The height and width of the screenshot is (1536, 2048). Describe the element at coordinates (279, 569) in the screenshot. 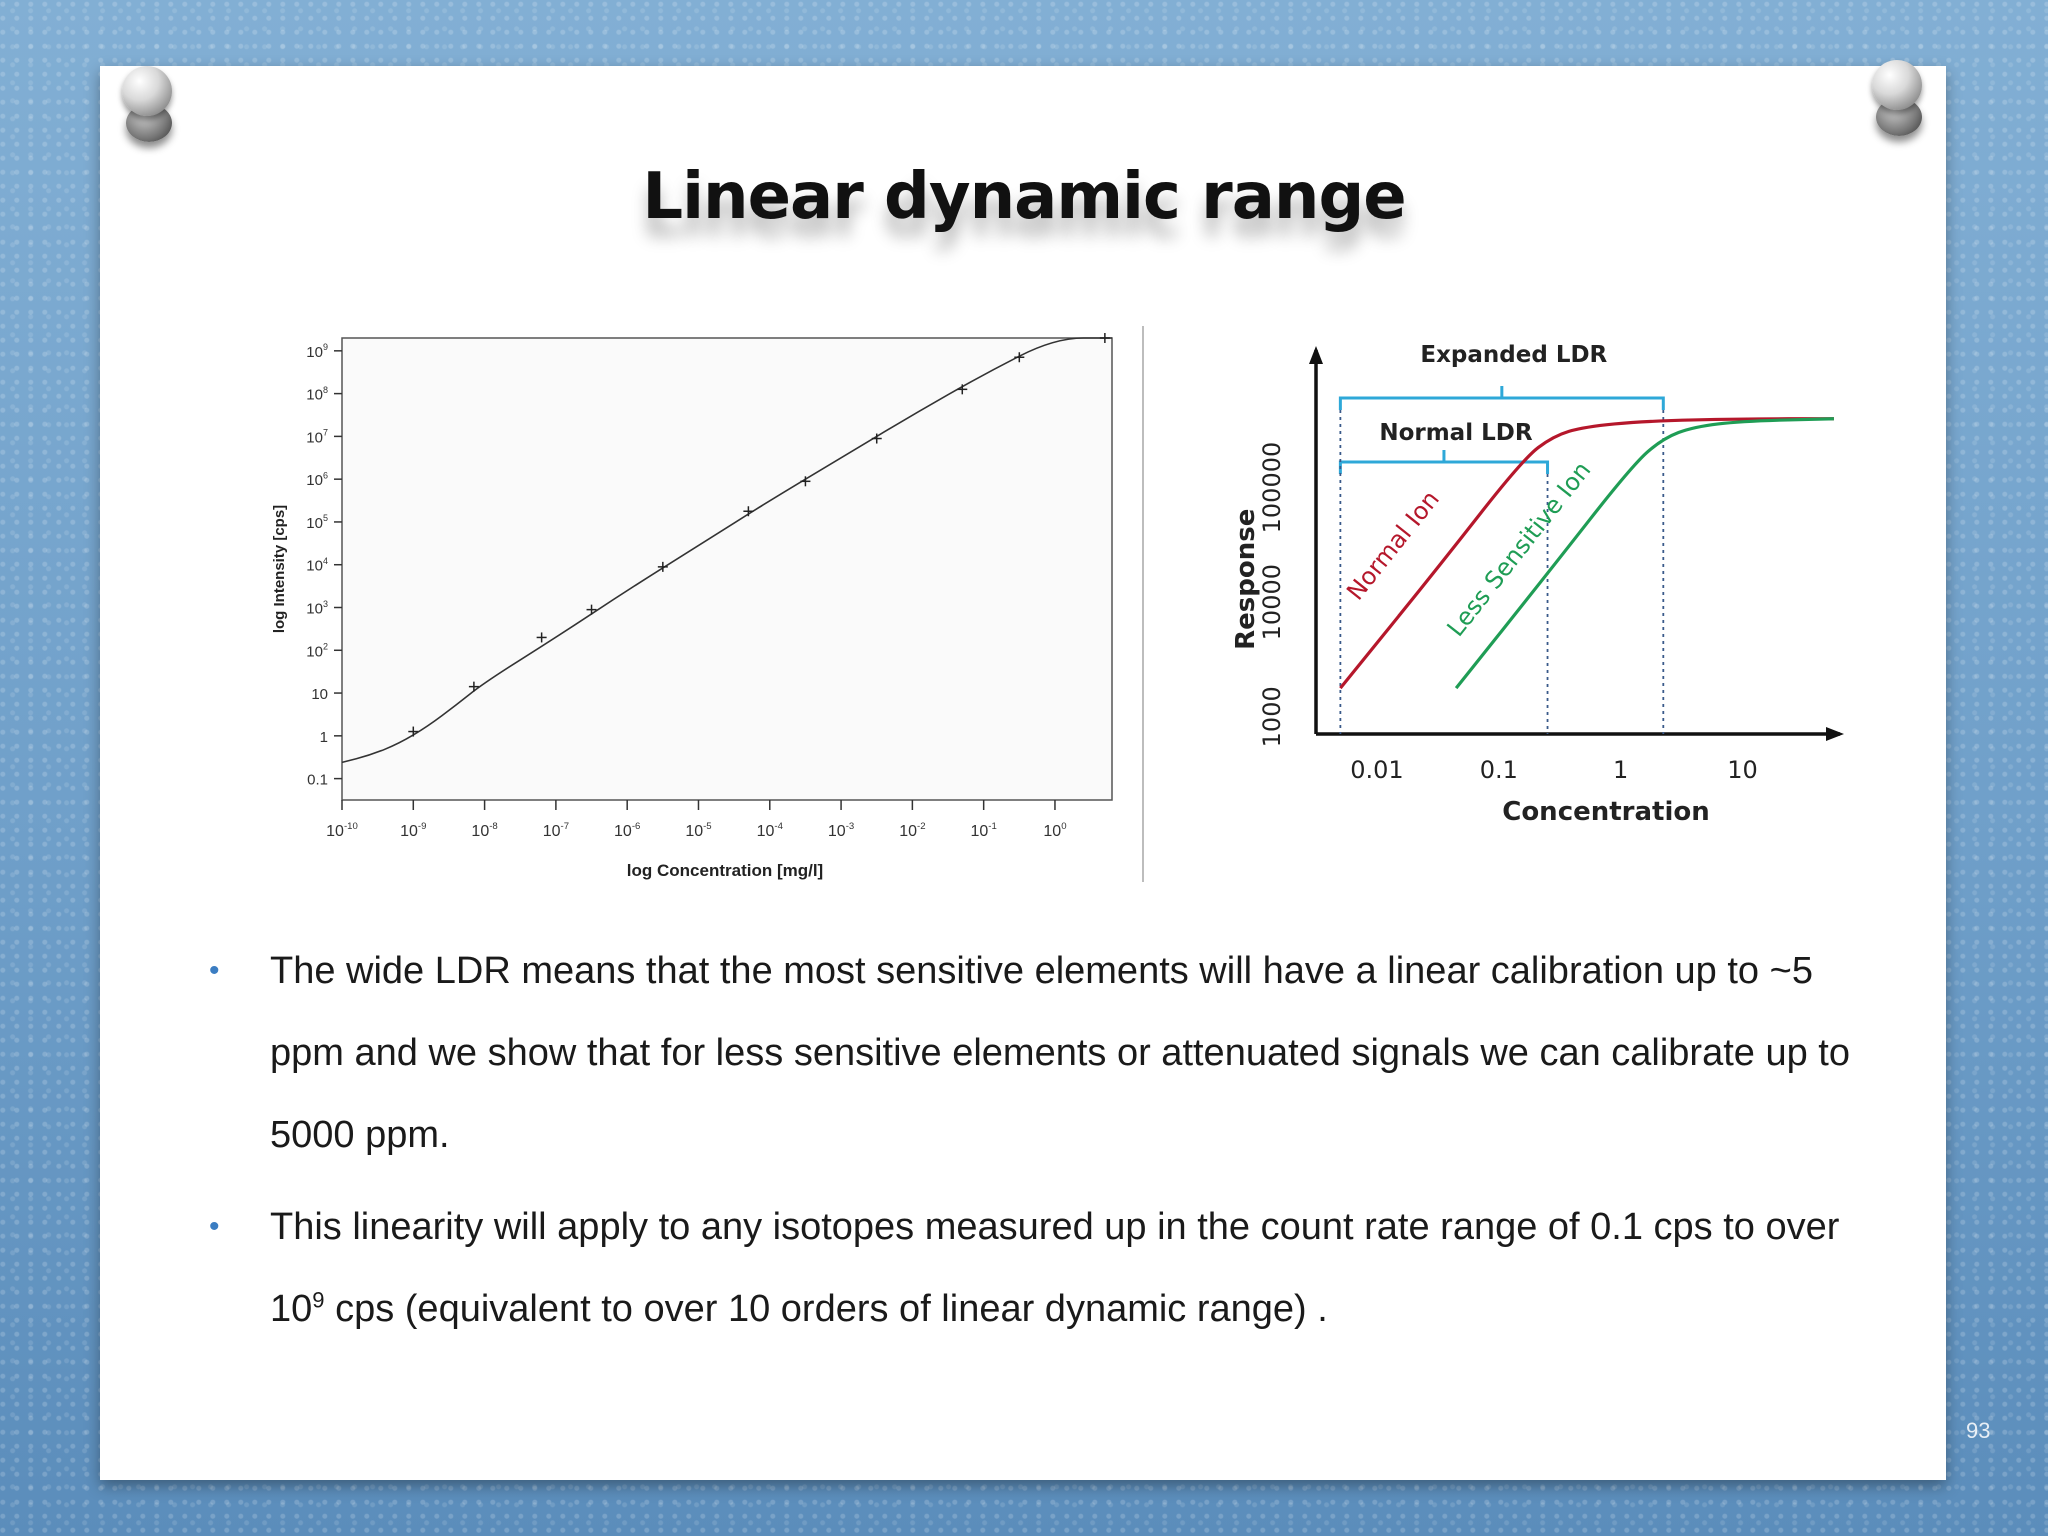

I see `chart1-y-axis-label: log Intensity [cps]` at that location.